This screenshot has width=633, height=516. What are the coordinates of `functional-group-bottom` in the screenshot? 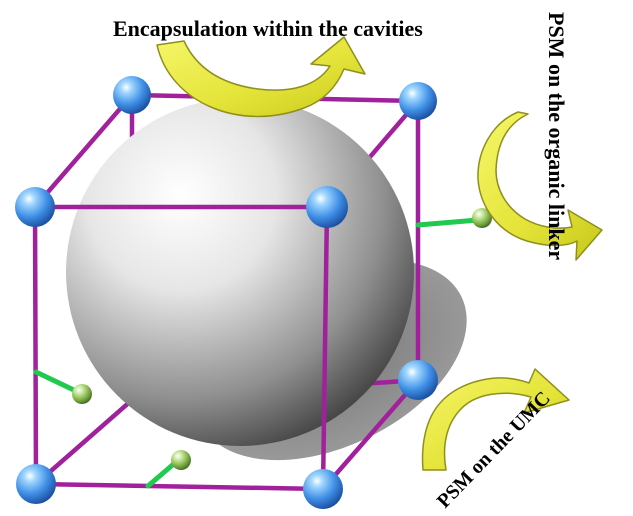 It's located at (168, 469).